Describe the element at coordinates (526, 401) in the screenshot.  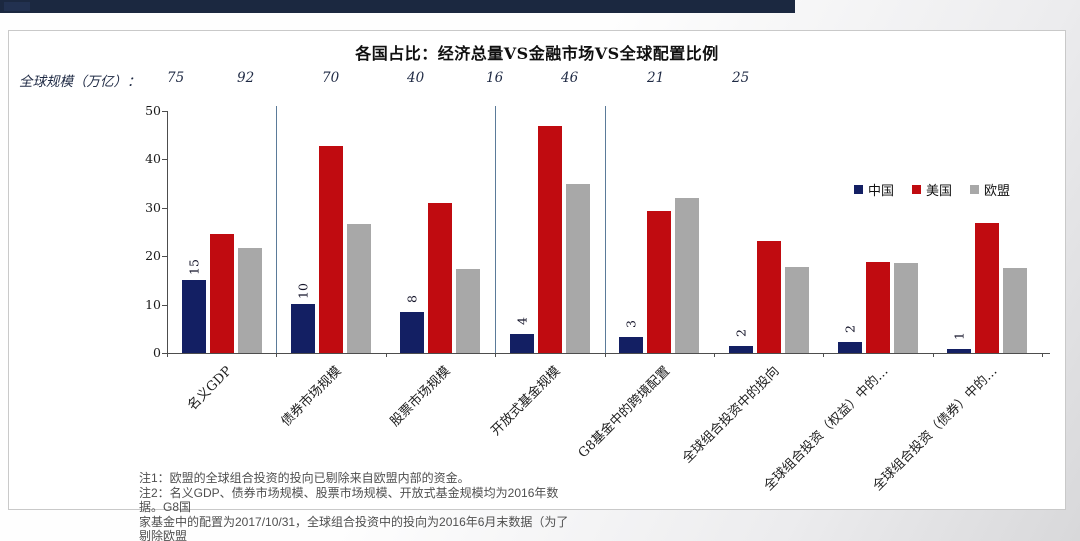
I see `x-axis-category-label: 开放式基金规模` at that location.